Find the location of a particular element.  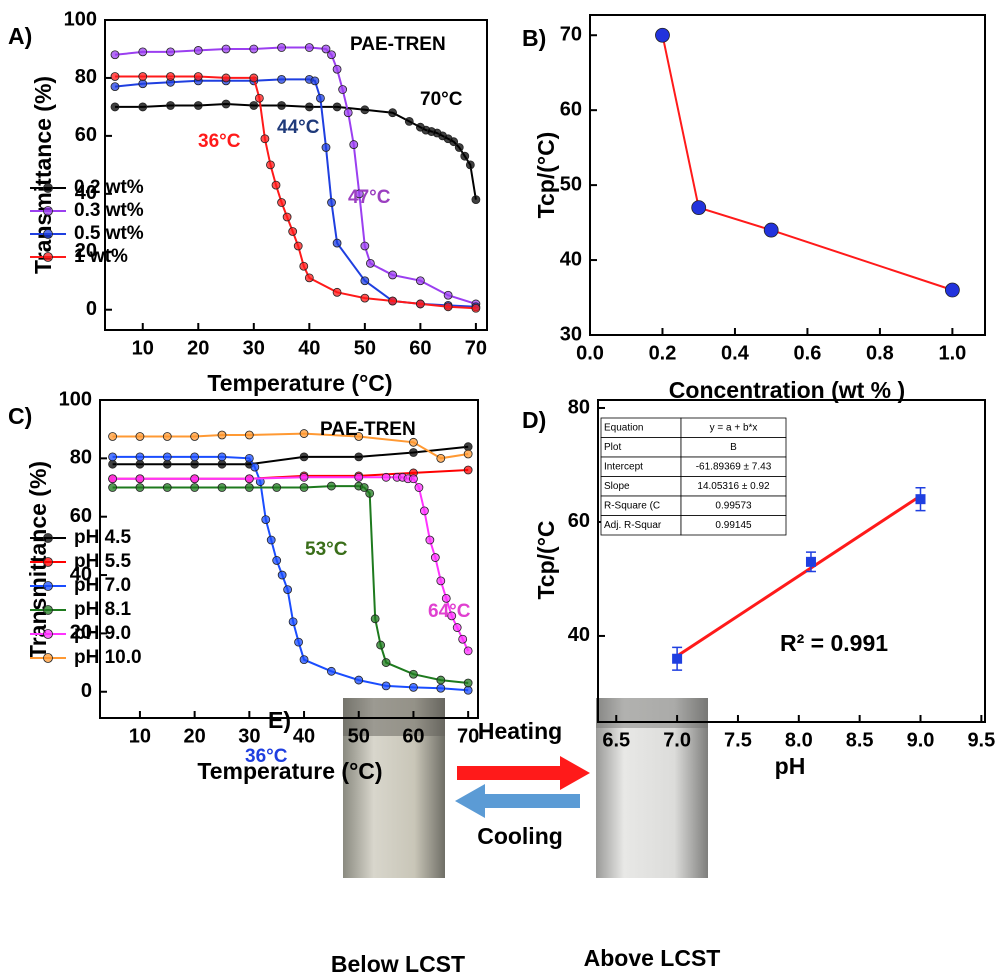

table-text: Equation is located at coordinates (623, 427).